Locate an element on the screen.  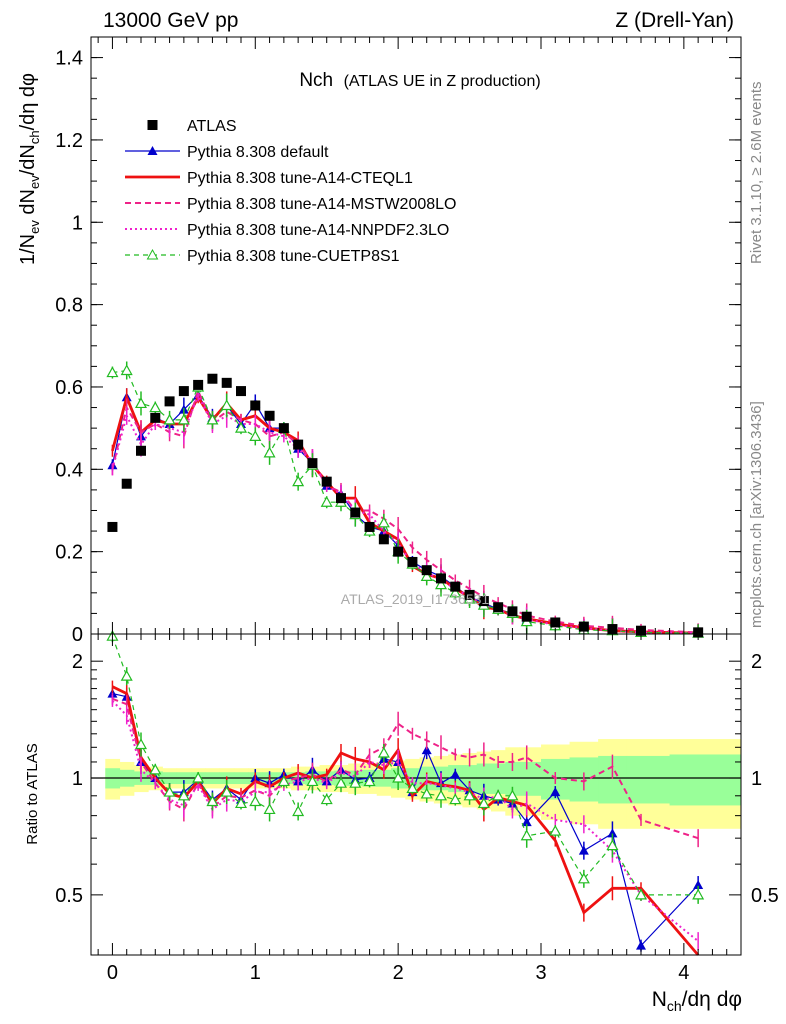
legend-label: Pythia 8.308 tune-A14-MSTW2008LO is located at coordinates (321, 204).